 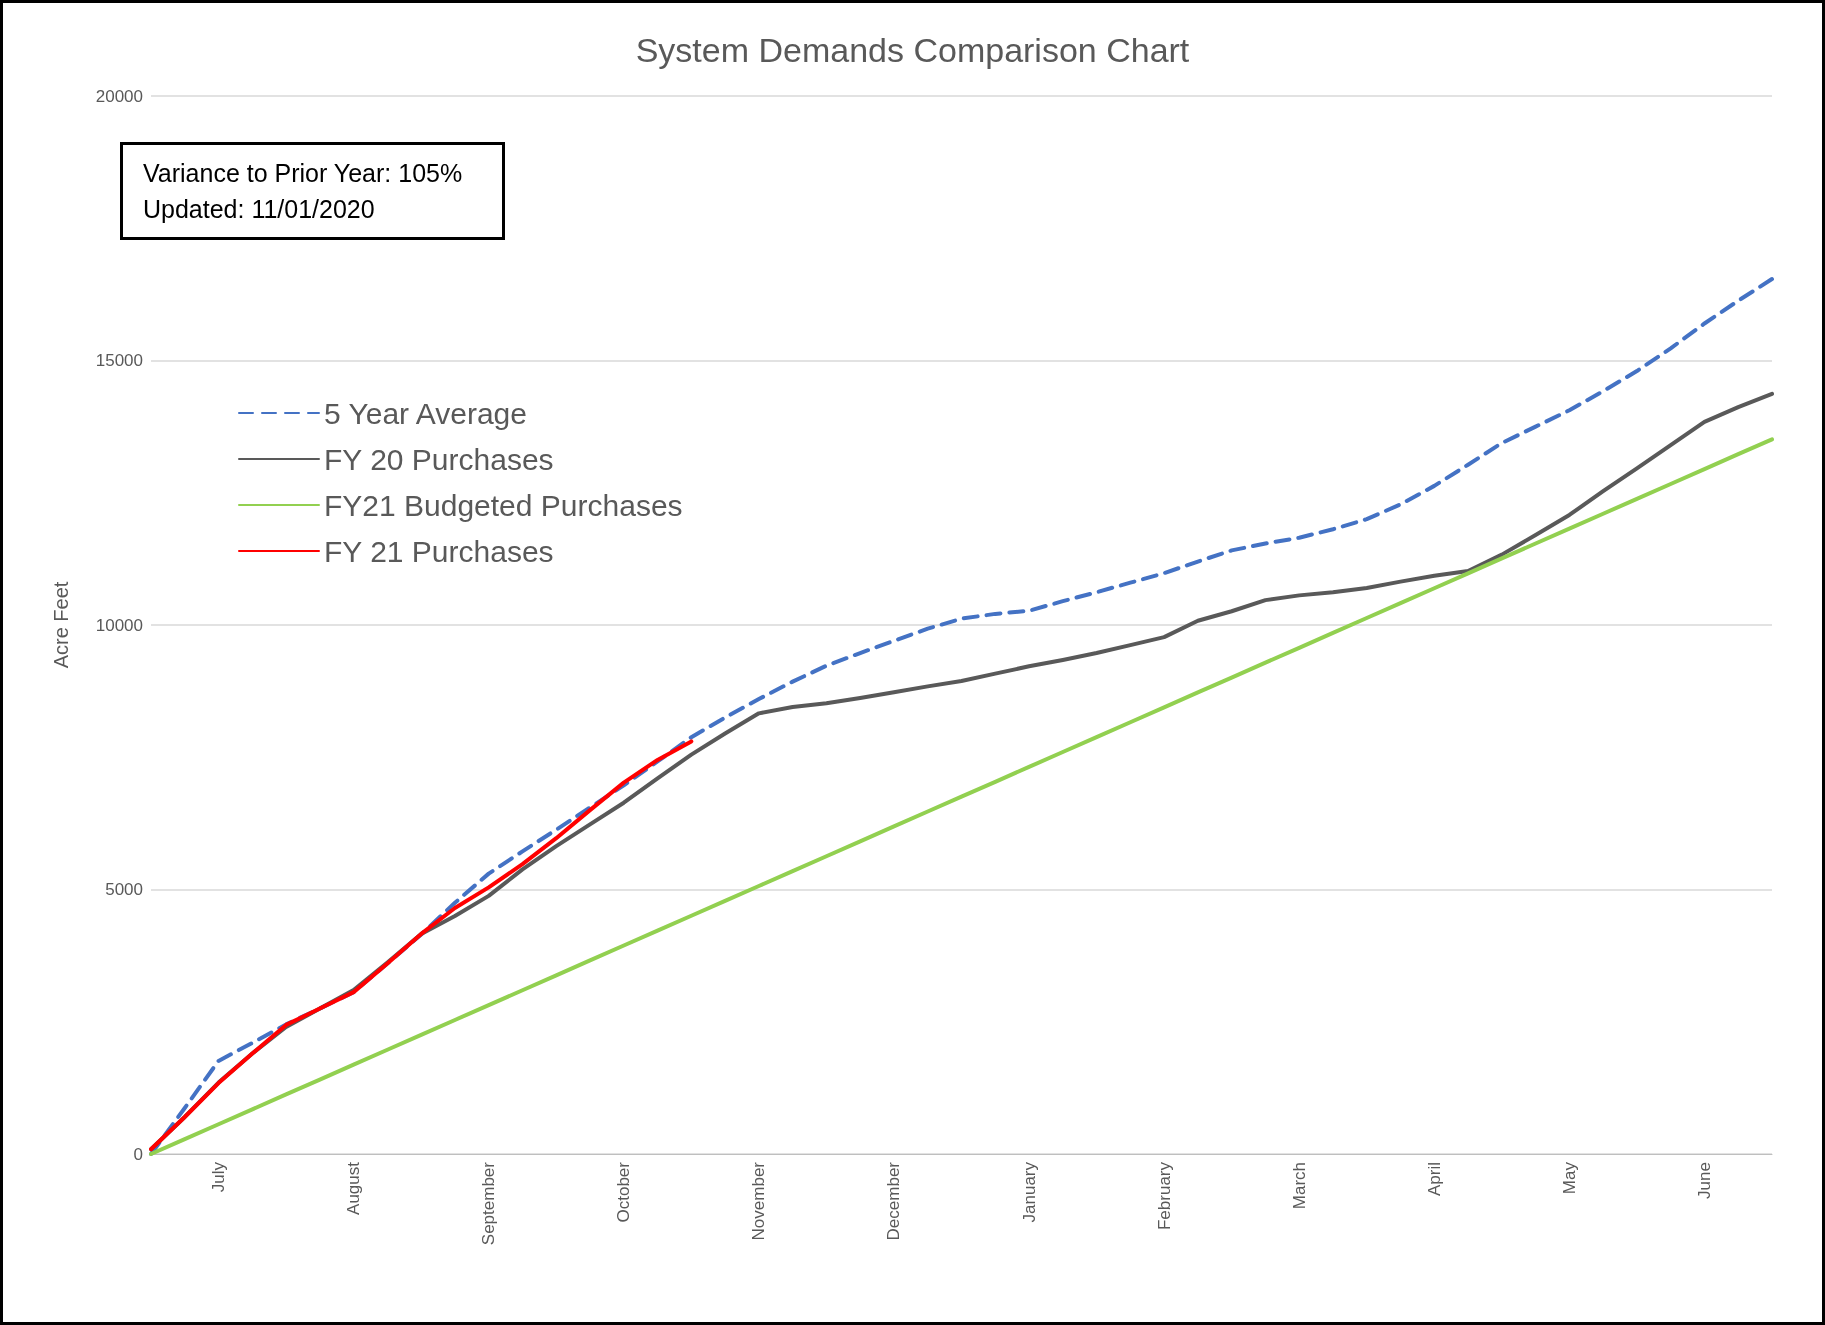 I want to click on x-tick-label: October, so click(x=624, y=1192).